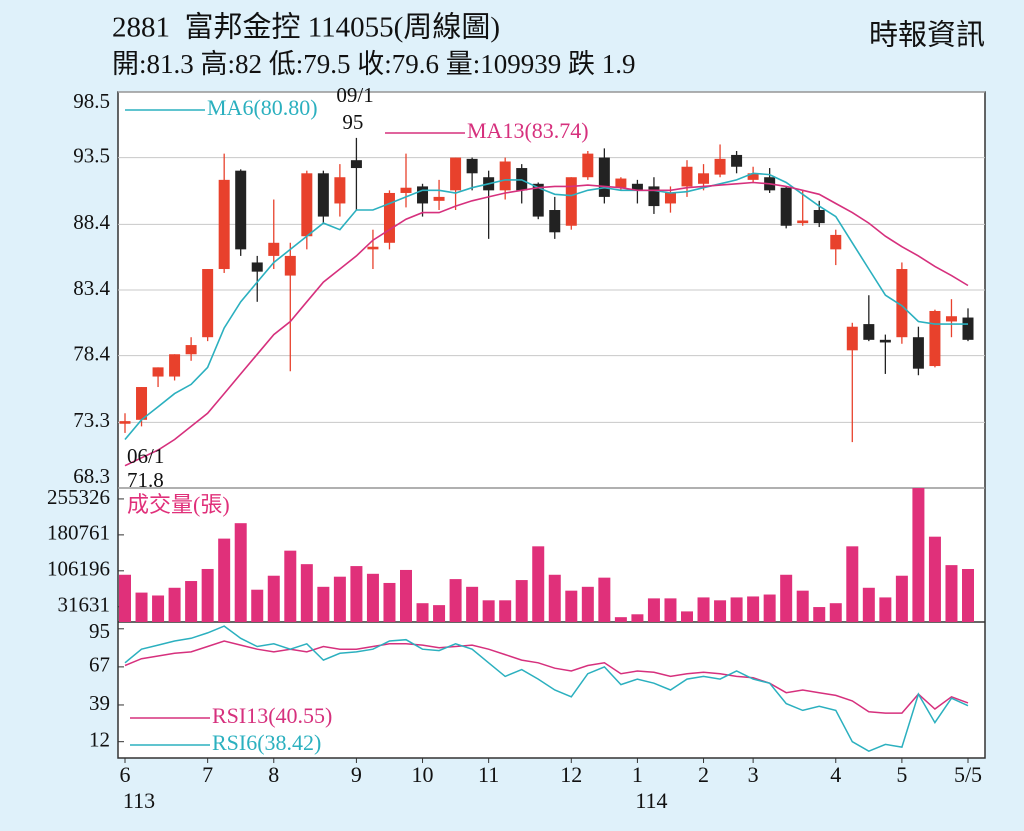 This screenshot has width=1024, height=831. What do you see at coordinates (99, 665) in the screenshot?
I see `y-tick-label: 67` at bounding box center [99, 665].